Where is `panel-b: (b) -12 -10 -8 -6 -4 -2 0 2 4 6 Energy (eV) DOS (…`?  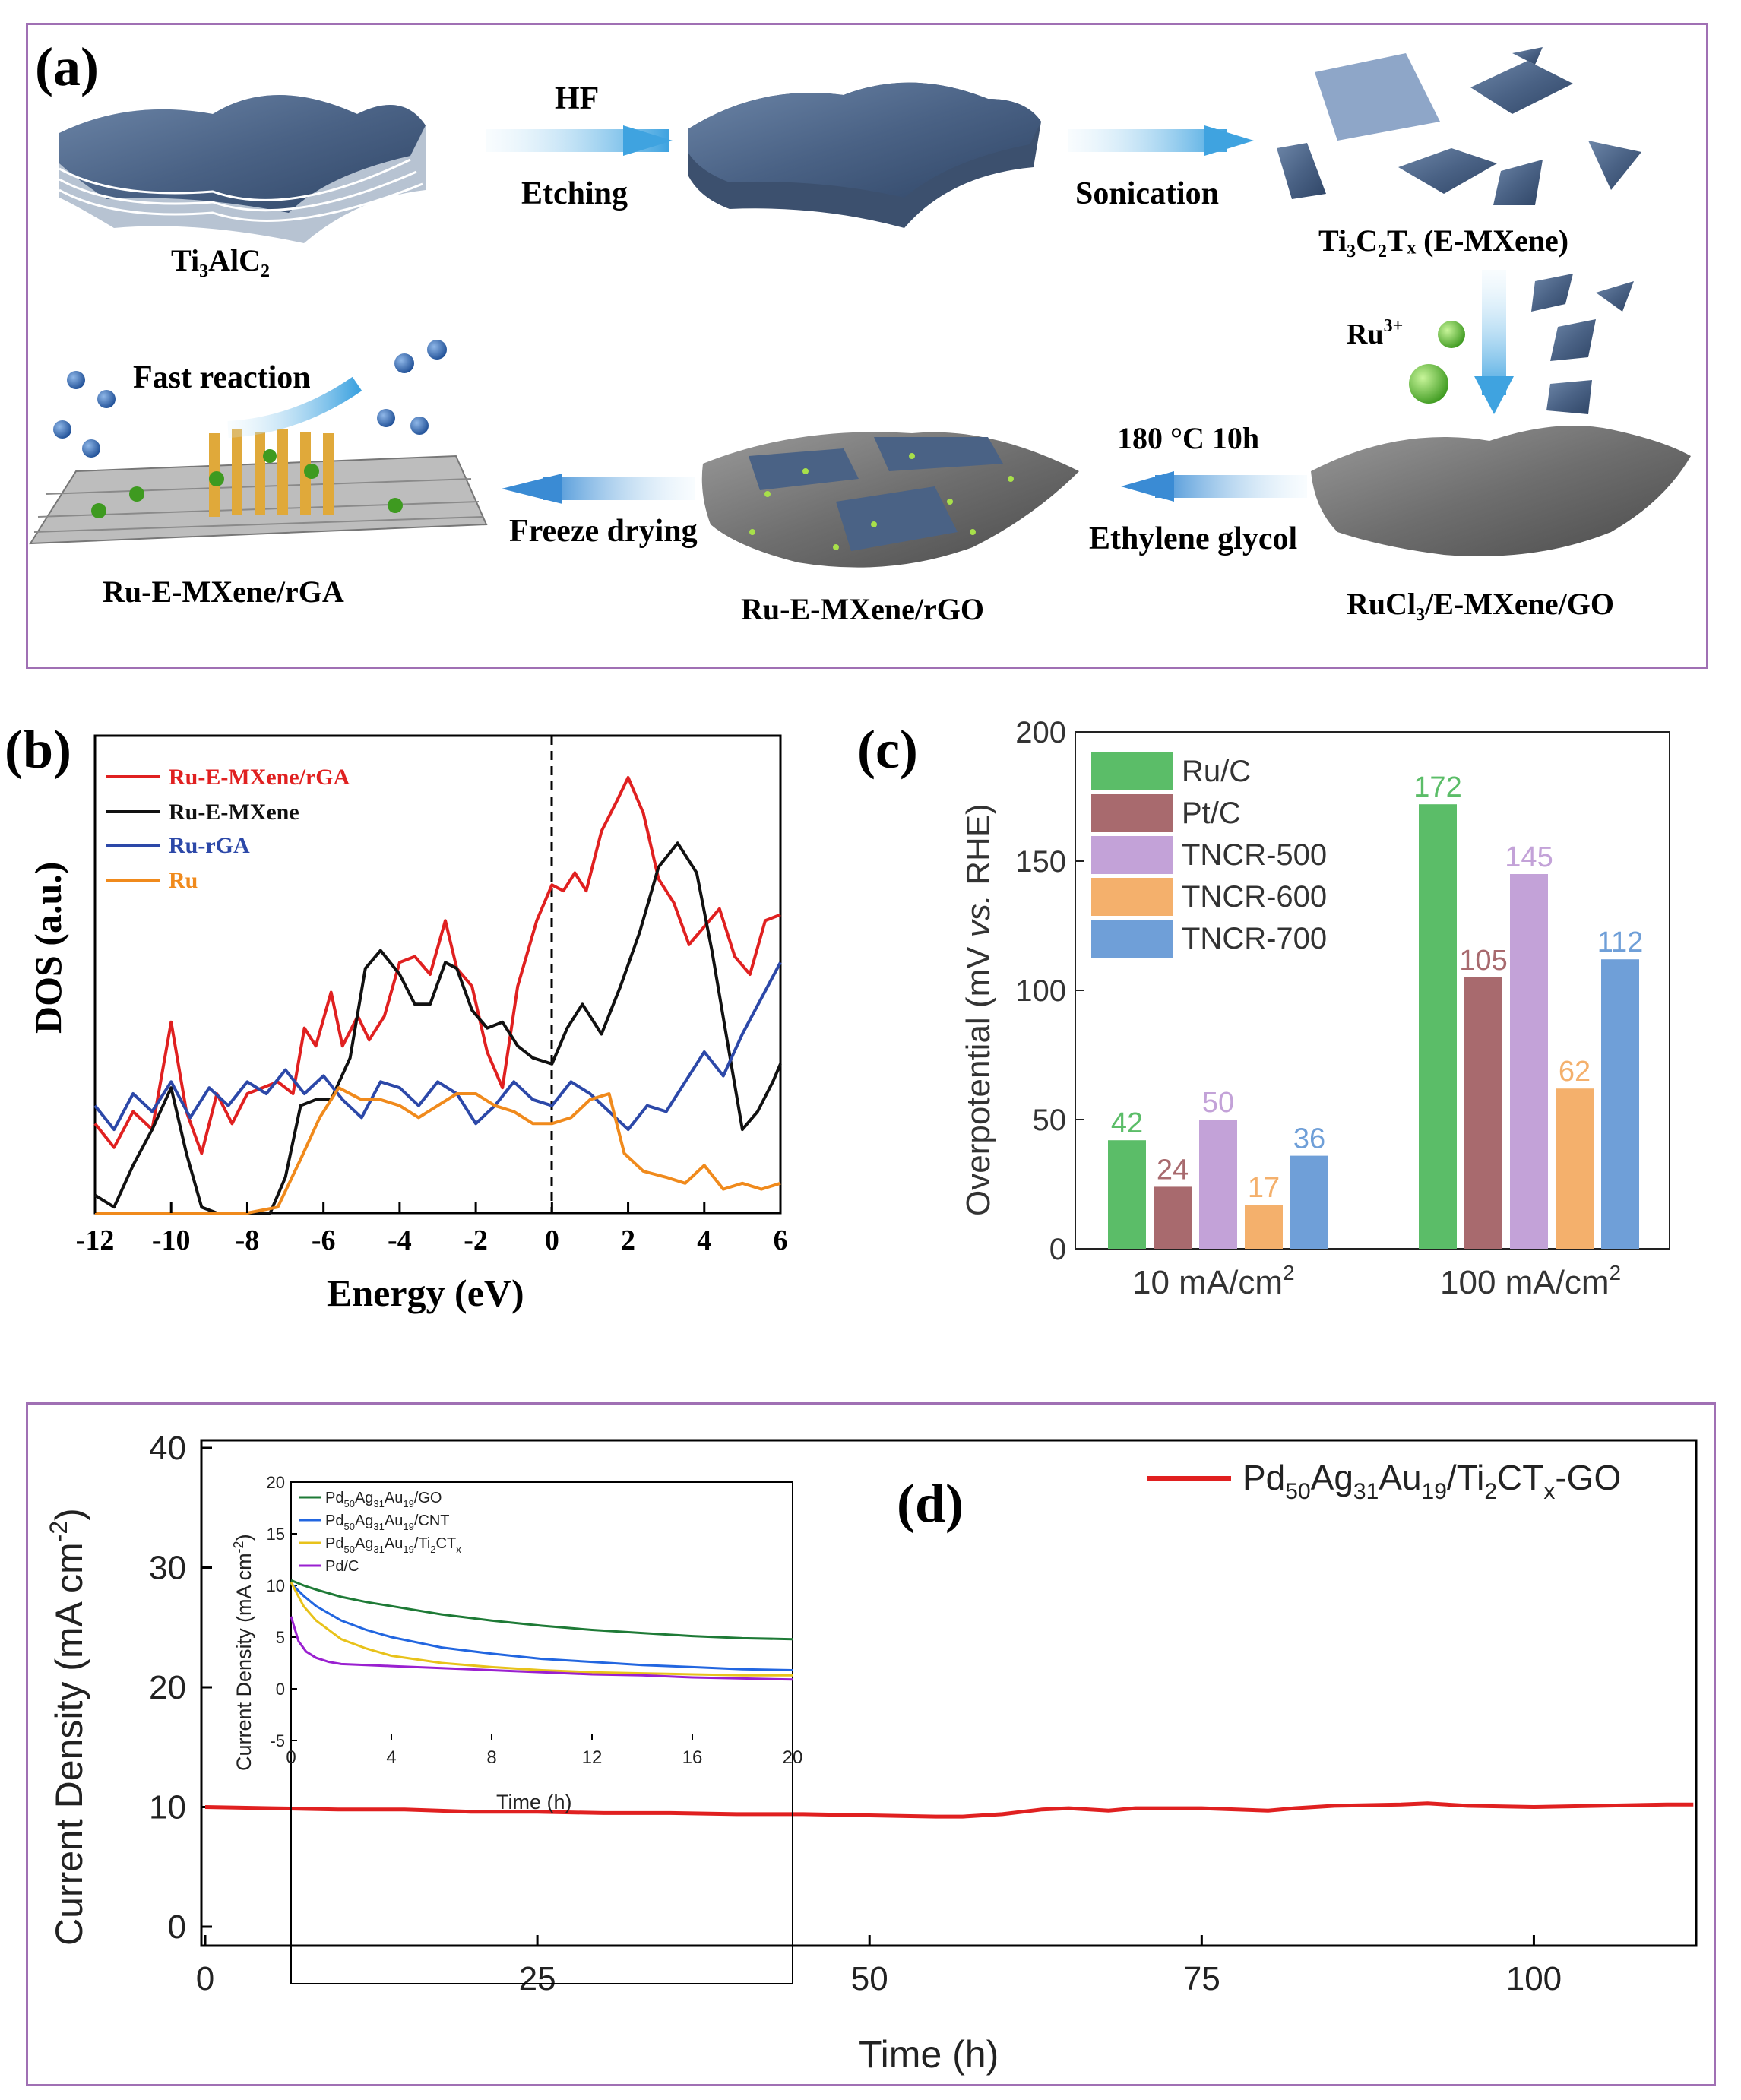
panel-b: (b) -12 -10 -8 -6 -4 -2 0 2 4 6 Energy (eV) DOS (… is located at coordinates (396, 1016).